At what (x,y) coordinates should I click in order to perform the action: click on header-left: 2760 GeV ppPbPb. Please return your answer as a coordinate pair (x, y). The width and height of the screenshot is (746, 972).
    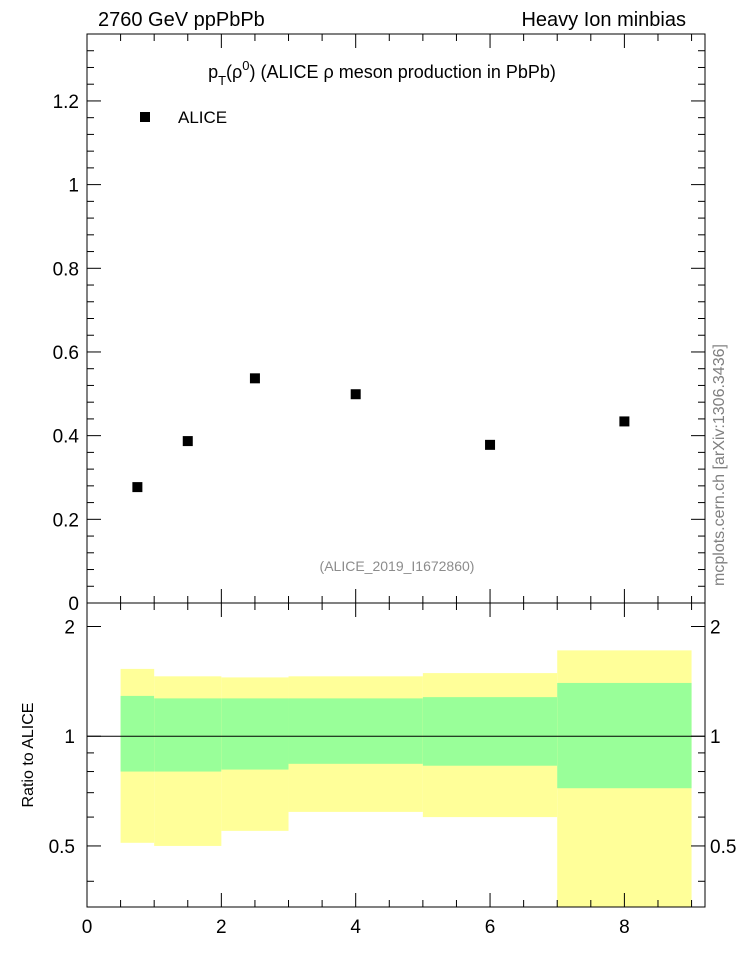
    Looking at the image, I should click on (181, 20).